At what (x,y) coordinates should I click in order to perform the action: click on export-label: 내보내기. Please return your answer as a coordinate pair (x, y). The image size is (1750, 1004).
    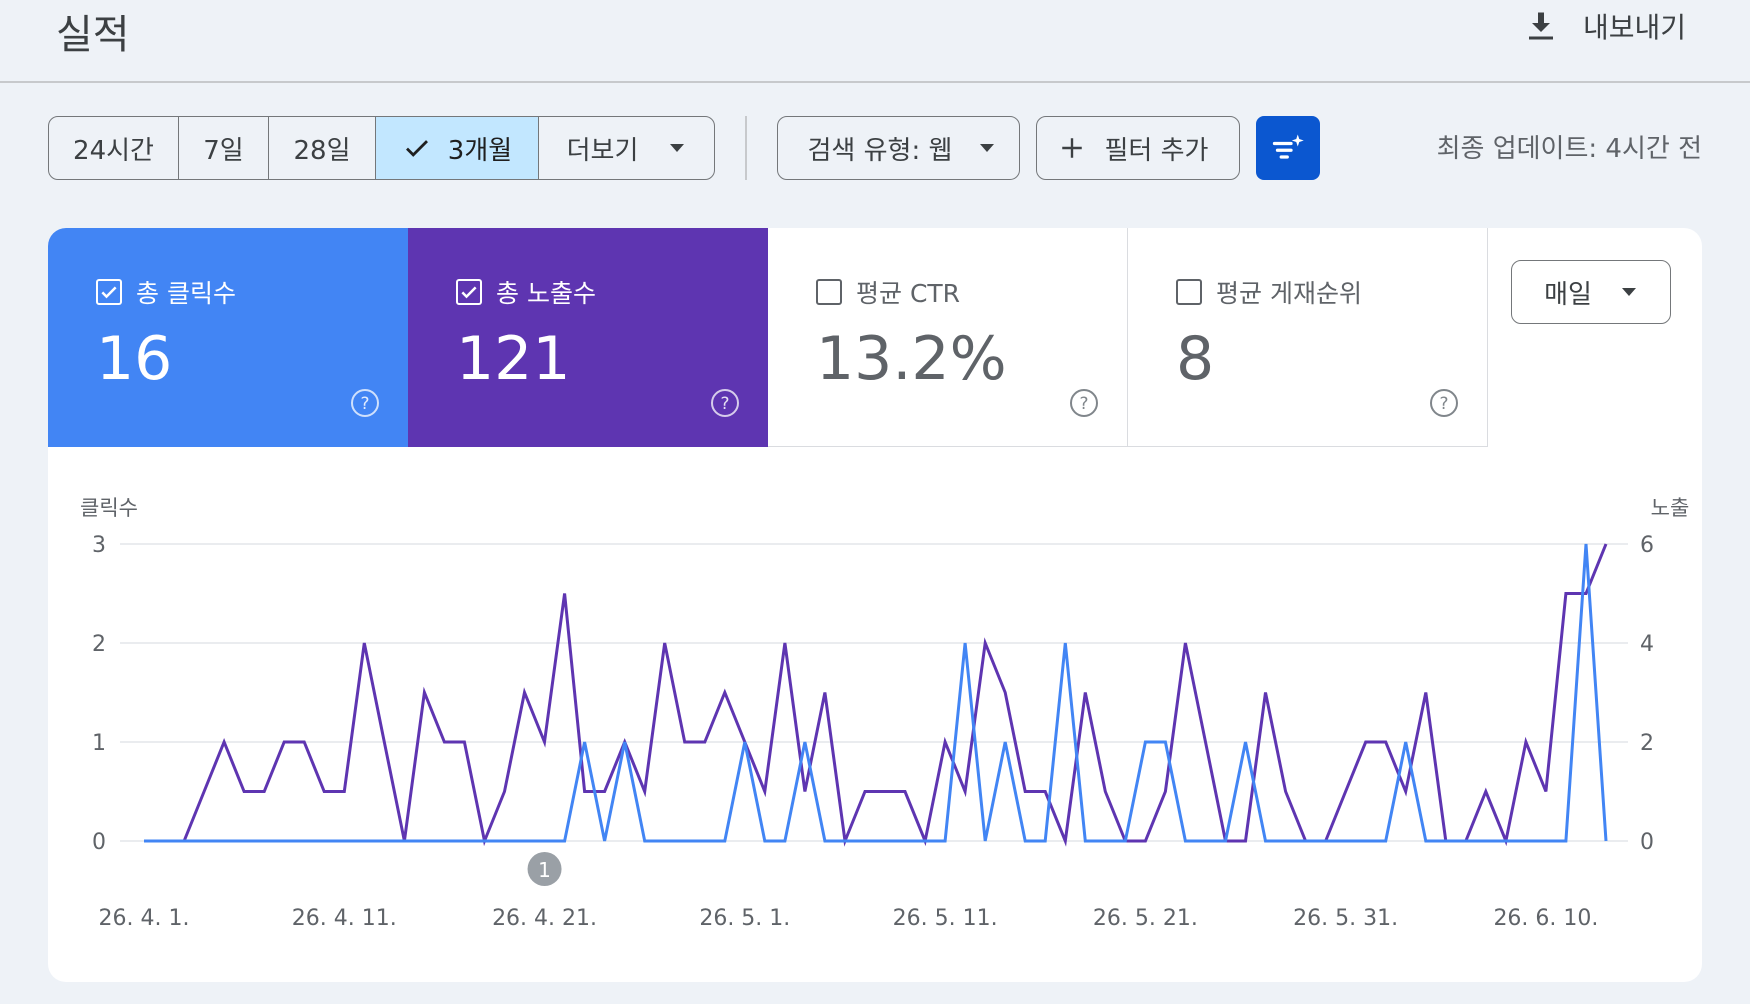
    Looking at the image, I should click on (1634, 27).